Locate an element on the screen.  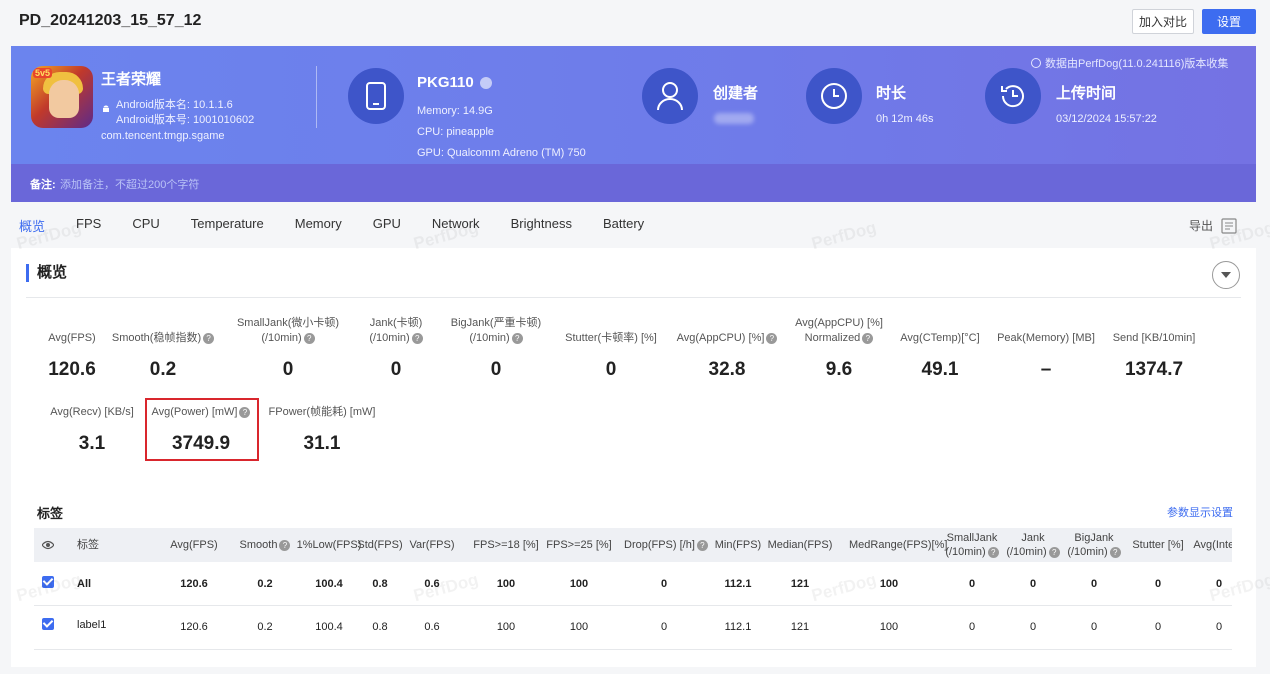
column-header: Median(FPS) is located at coordinates (800, 545).